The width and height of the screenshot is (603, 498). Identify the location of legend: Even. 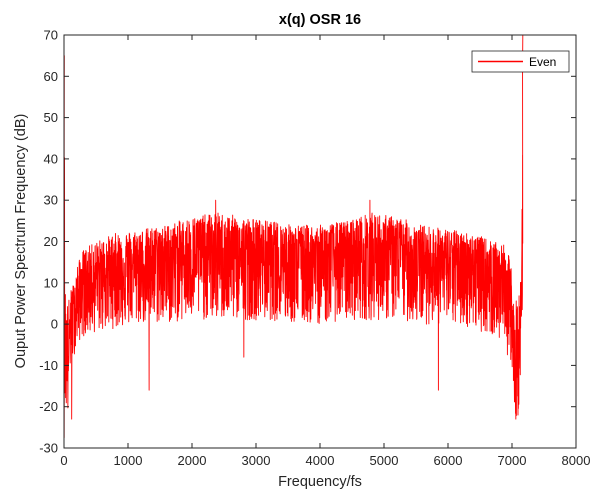
(520, 61).